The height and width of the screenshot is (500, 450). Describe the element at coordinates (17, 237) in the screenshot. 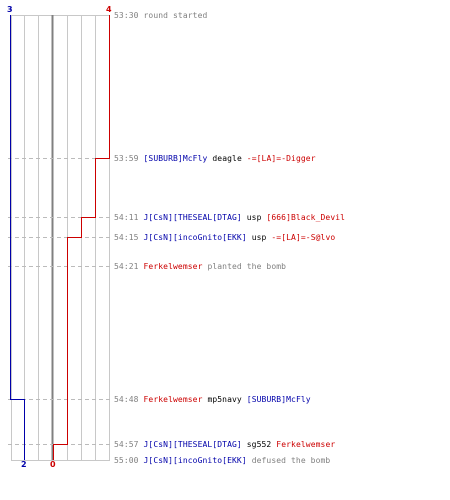

I see `ct-alive-line` at that location.